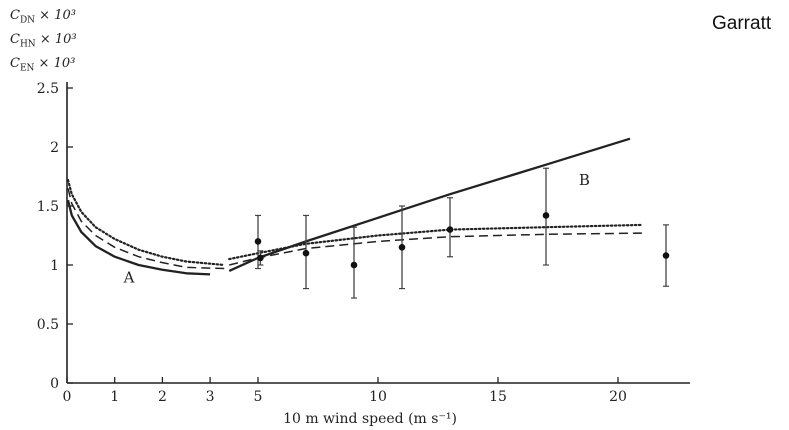 This screenshot has width=789, height=430. I want to click on x-tick-label: 20, so click(618, 397).